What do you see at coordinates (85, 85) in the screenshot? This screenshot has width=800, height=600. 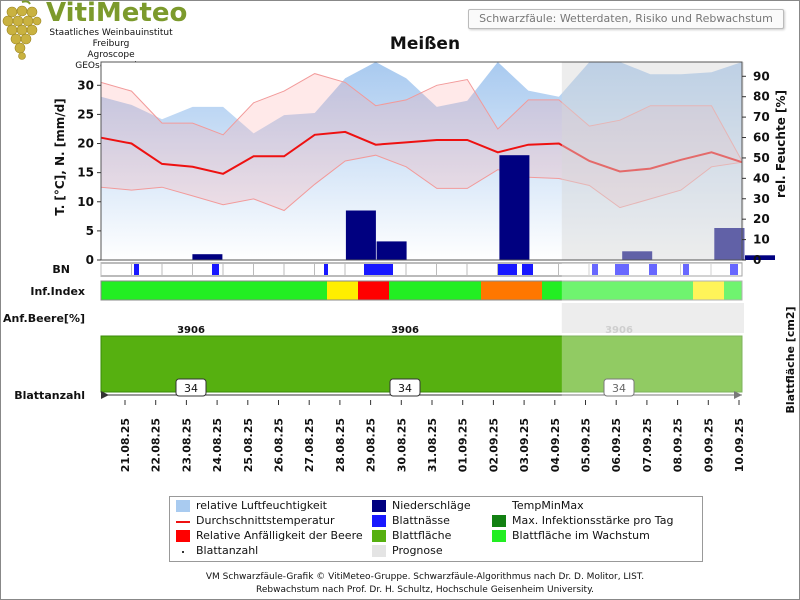 I see `left-tick-label: 30` at bounding box center [85, 85].